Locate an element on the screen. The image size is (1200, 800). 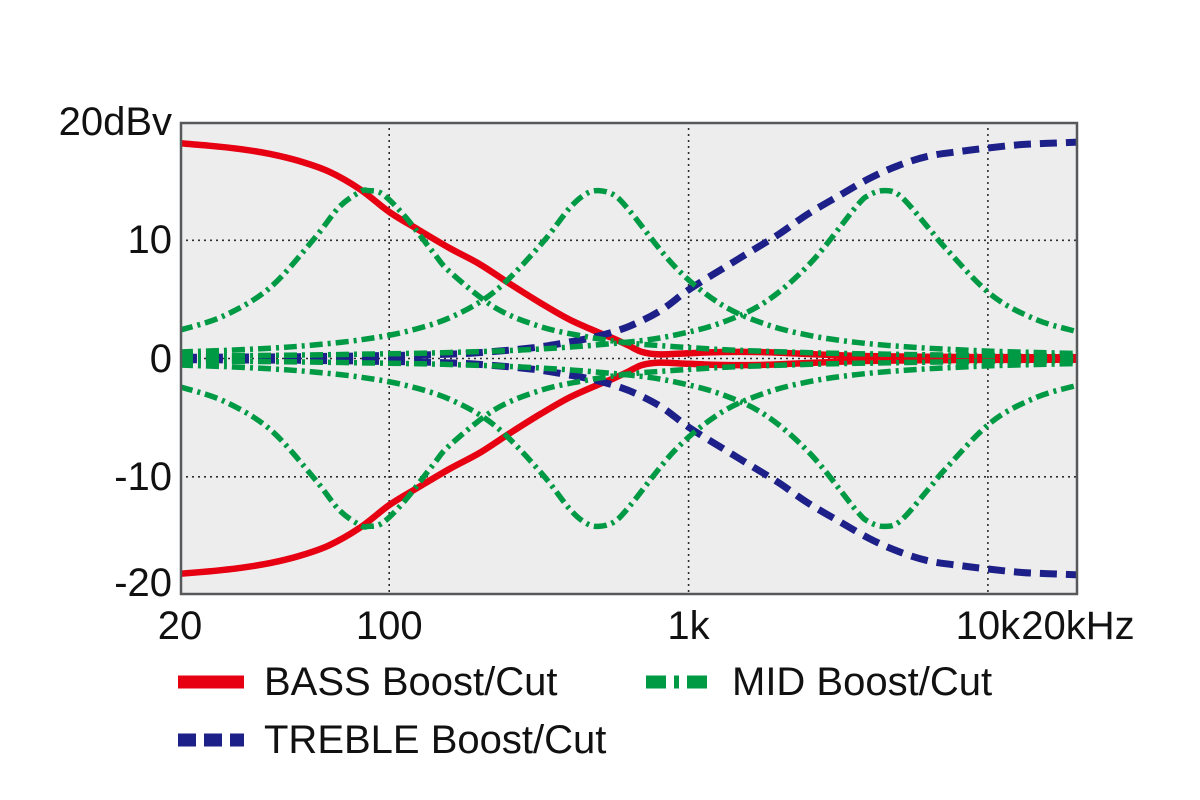
y-tick-20dbv: 20dBv is located at coordinates (115, 122).